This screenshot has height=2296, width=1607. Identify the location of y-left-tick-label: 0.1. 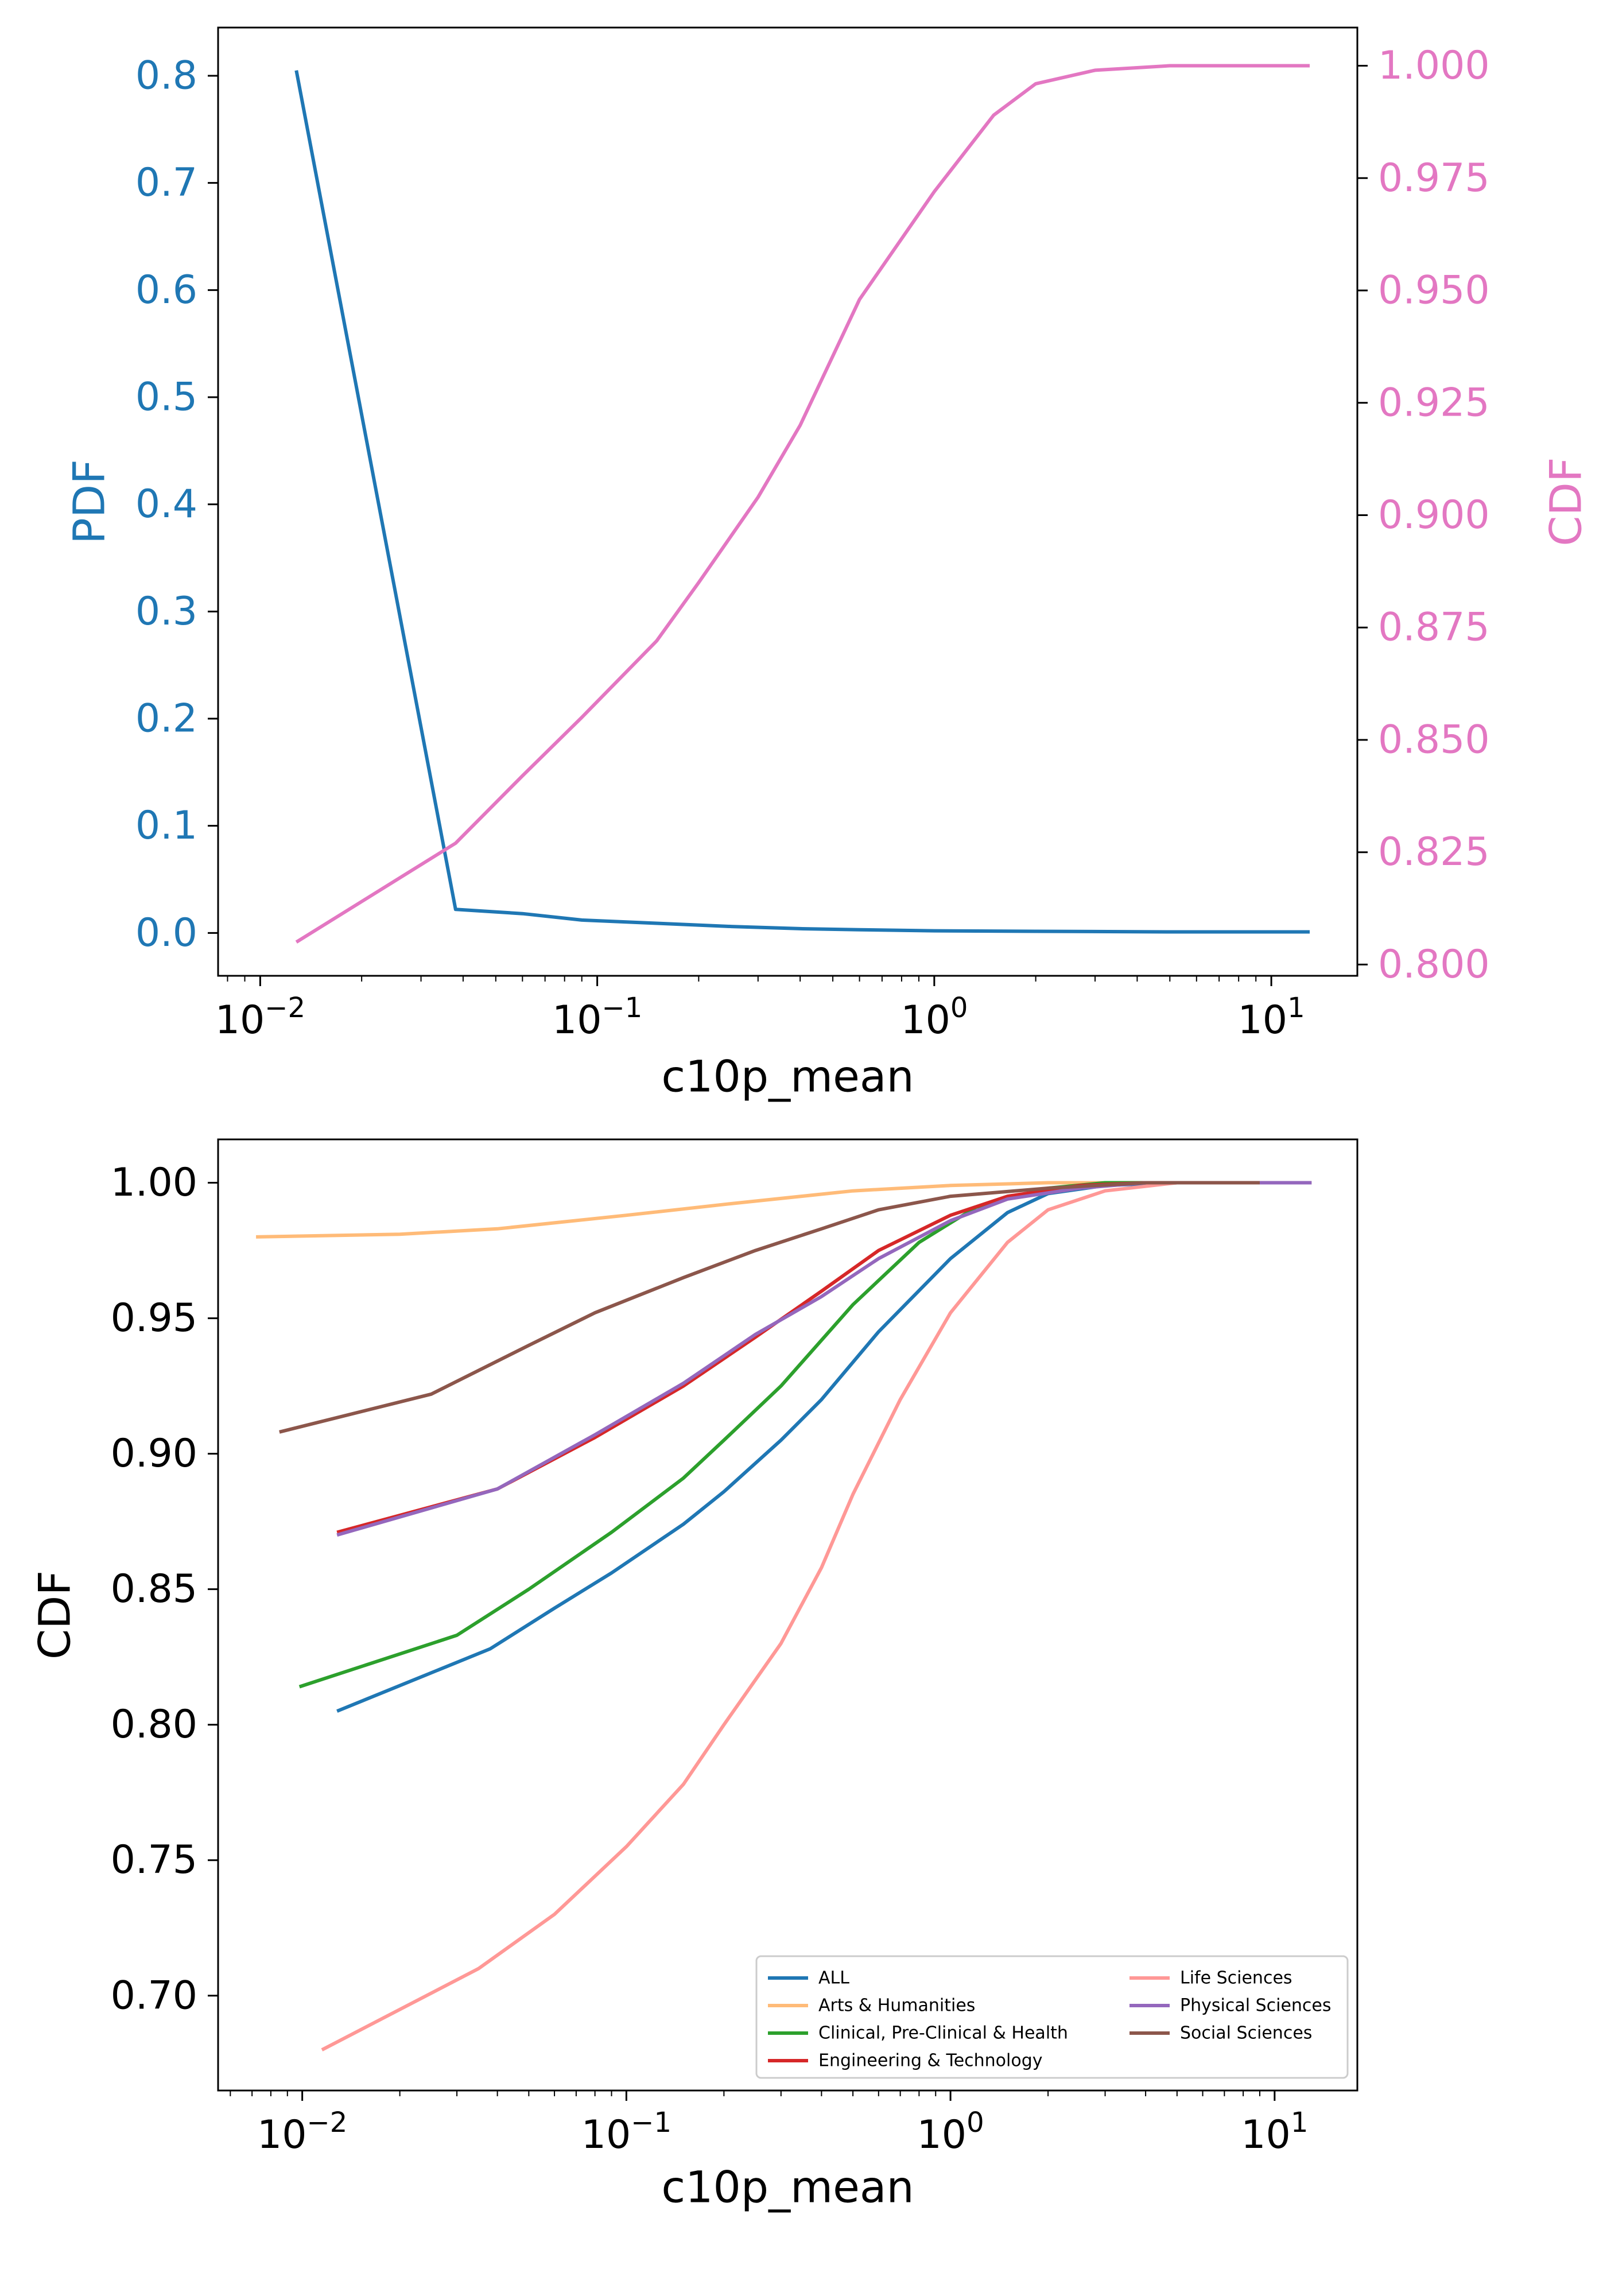
(166, 825).